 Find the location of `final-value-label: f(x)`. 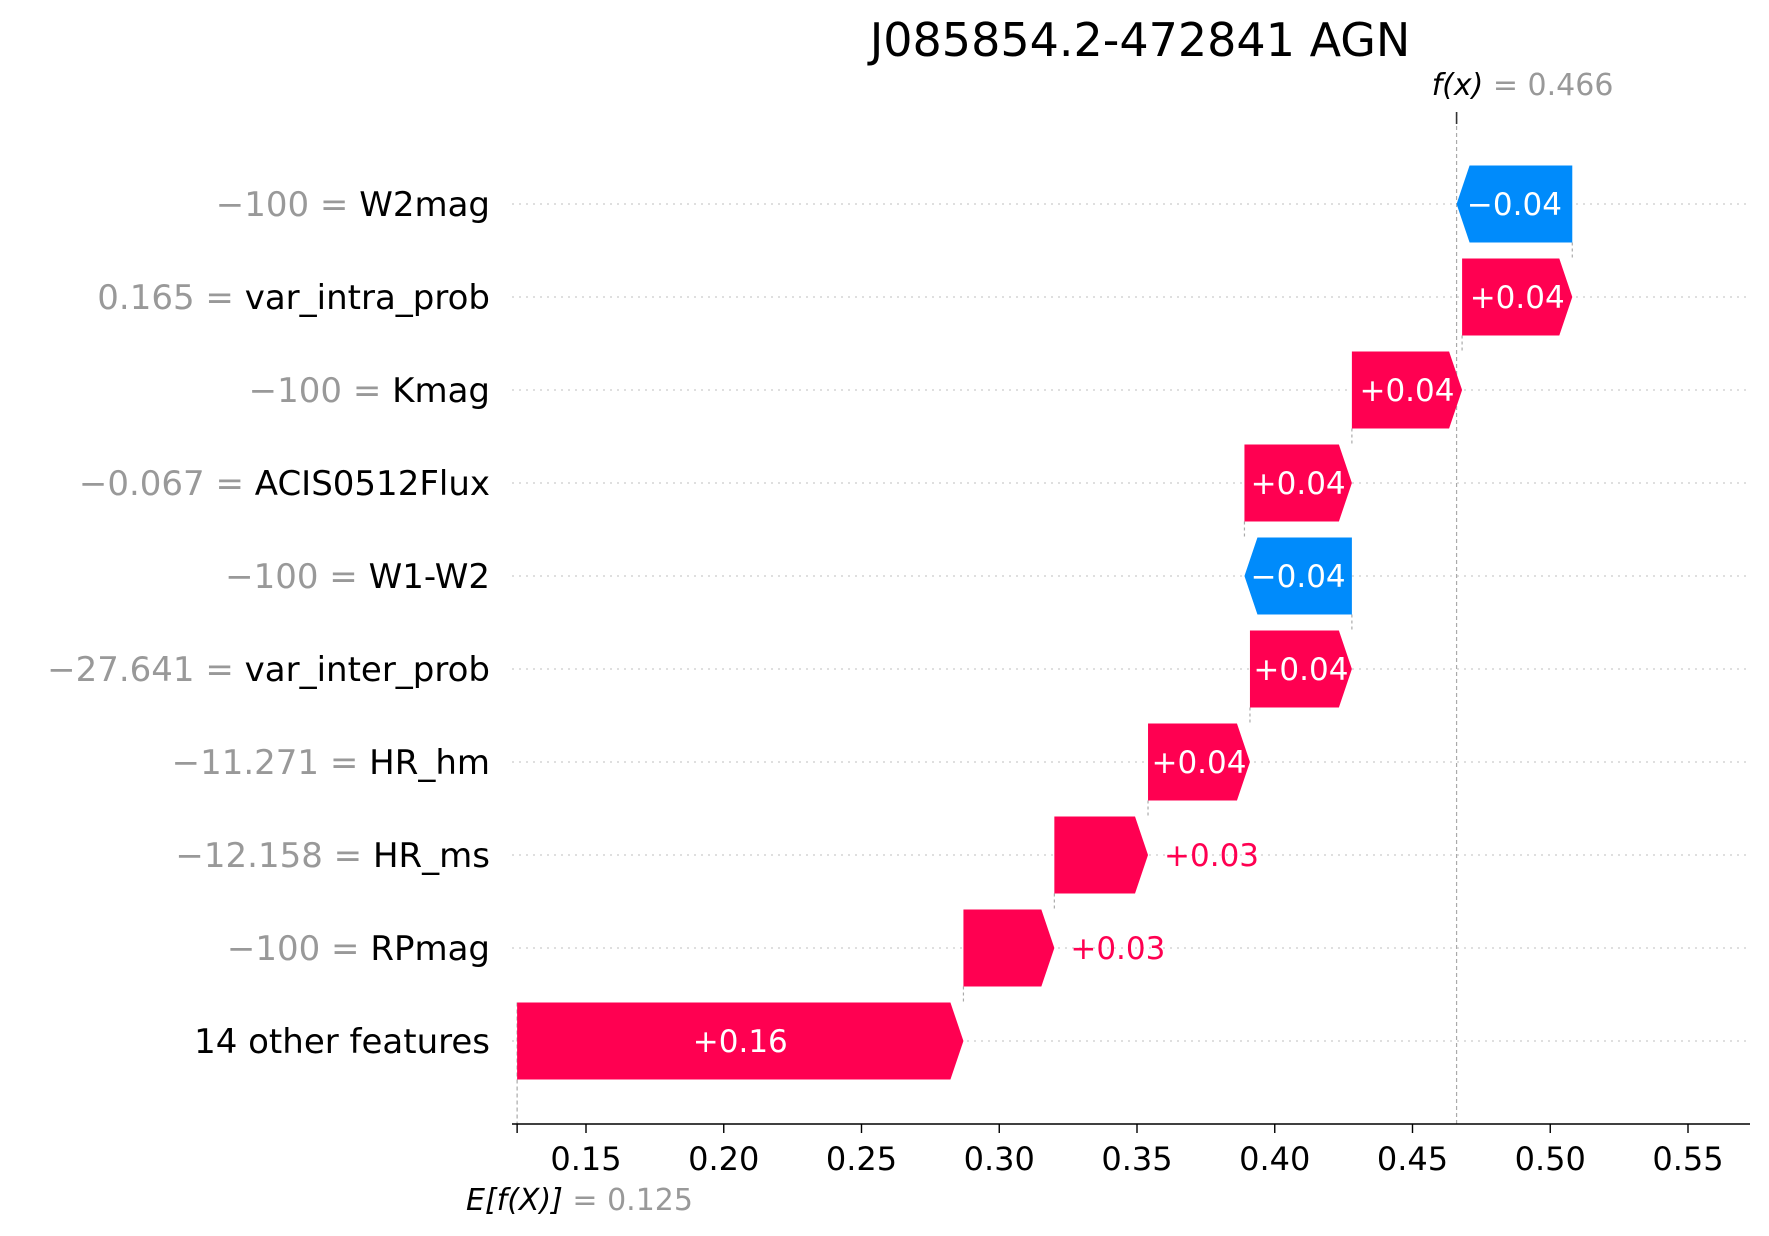

final-value-label: f(x) is located at coordinates (1462, 85).